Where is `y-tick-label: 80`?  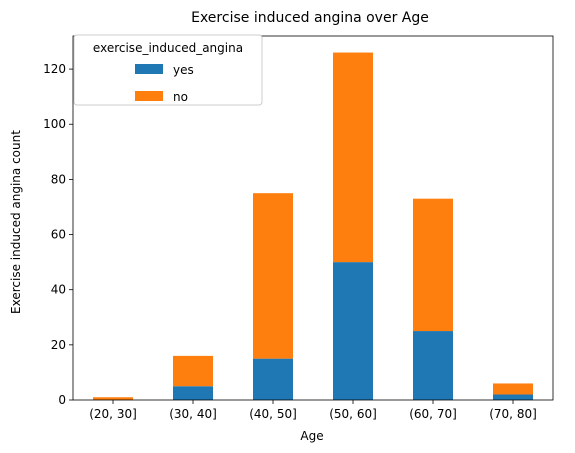
y-tick-label: 80 is located at coordinates (58, 179).